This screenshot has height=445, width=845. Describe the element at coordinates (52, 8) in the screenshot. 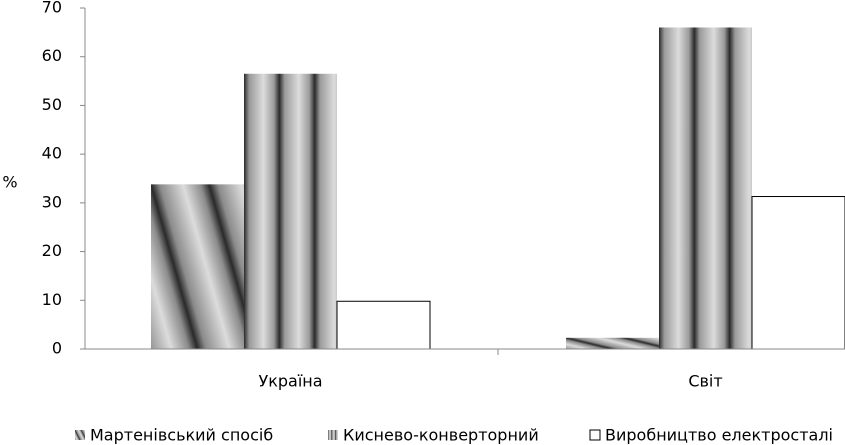

I see `y-tick-label: 70` at that location.